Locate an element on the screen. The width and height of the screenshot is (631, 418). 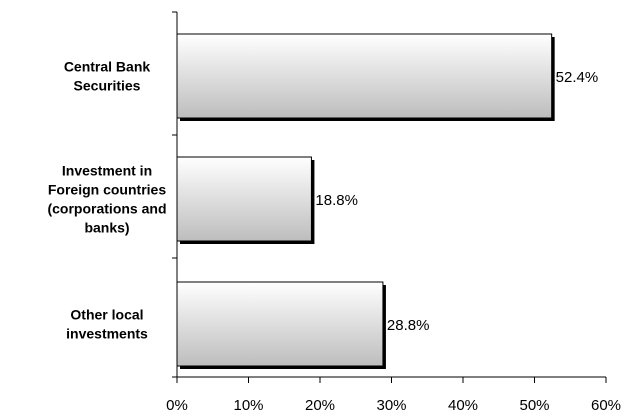
category-label-1: Central Bank Securities is located at coordinates (107, 76).